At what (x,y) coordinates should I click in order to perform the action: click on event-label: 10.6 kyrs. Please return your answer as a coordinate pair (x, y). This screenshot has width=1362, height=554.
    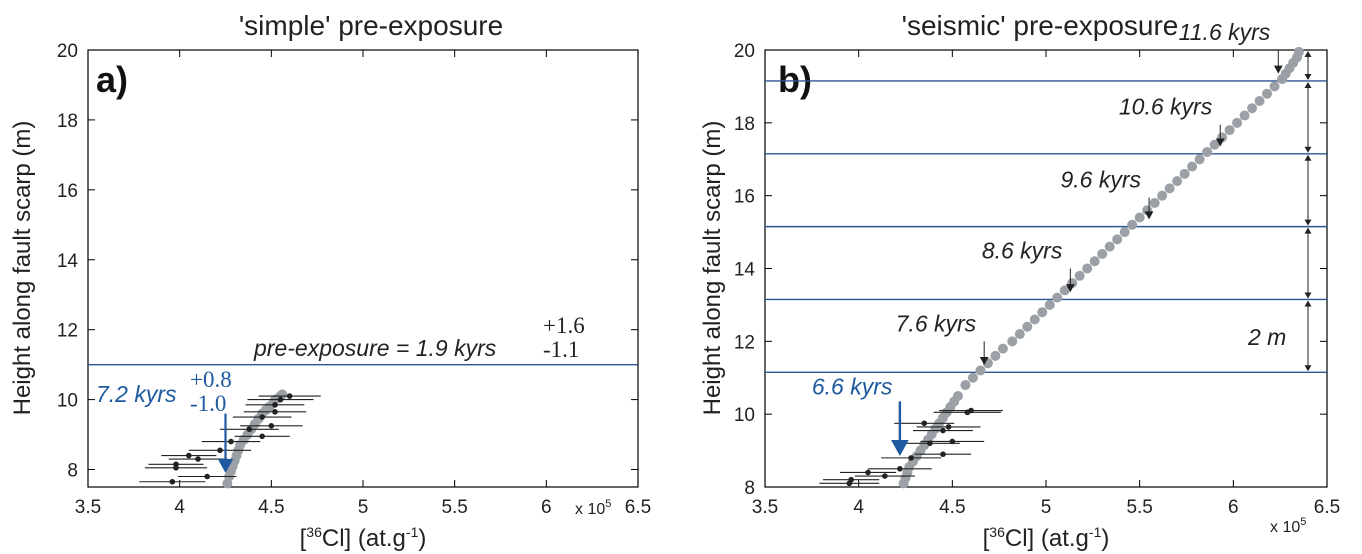
    Looking at the image, I should click on (1166, 107).